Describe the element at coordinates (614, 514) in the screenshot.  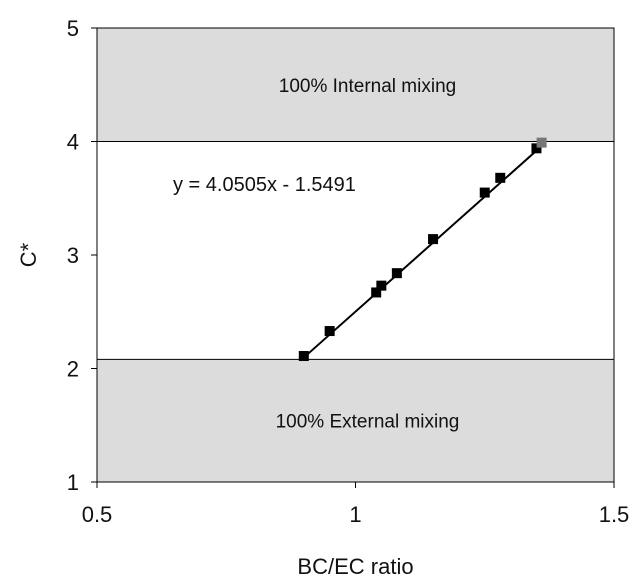
I see `x-tick-label: 1.5` at that location.